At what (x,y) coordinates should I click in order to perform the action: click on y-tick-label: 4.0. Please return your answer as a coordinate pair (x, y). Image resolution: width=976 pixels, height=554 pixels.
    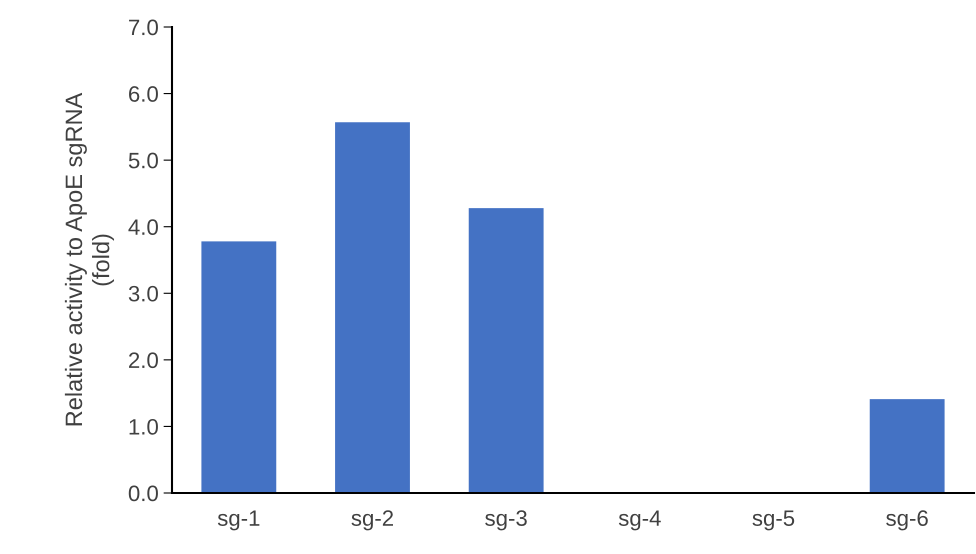
    Looking at the image, I should click on (143, 227).